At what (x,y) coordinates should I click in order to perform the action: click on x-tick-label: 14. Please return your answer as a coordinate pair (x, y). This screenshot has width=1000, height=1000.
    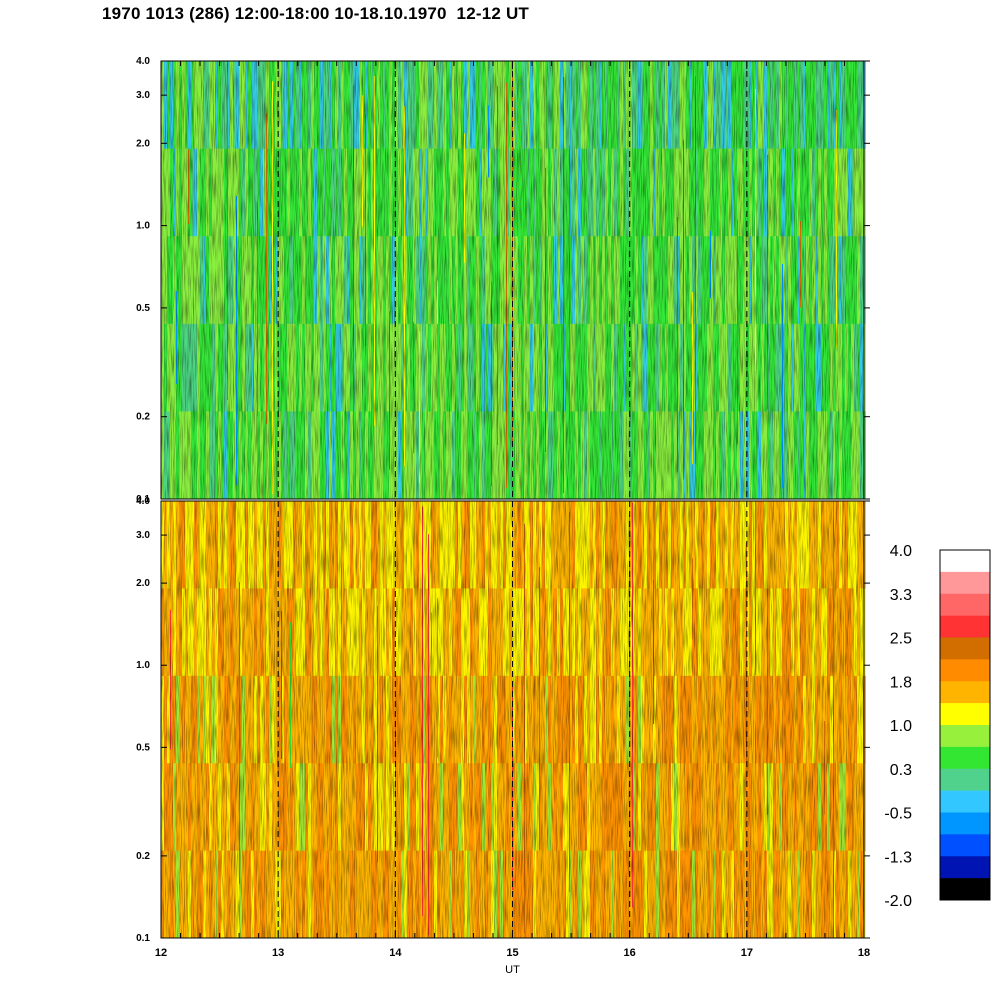
    Looking at the image, I should click on (395, 953).